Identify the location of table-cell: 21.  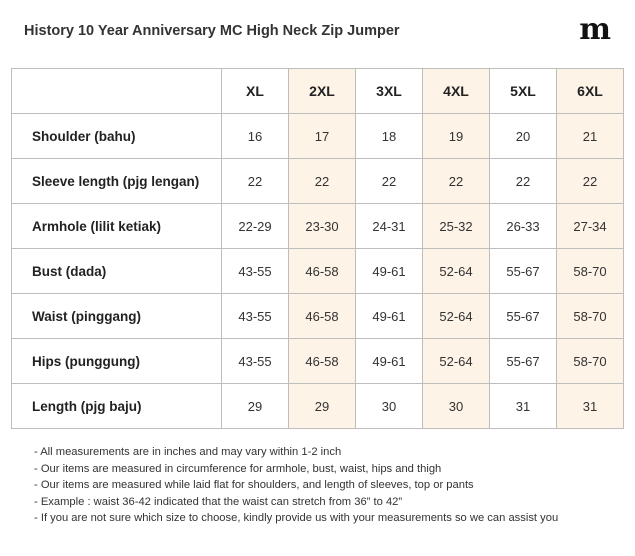
(590, 136).